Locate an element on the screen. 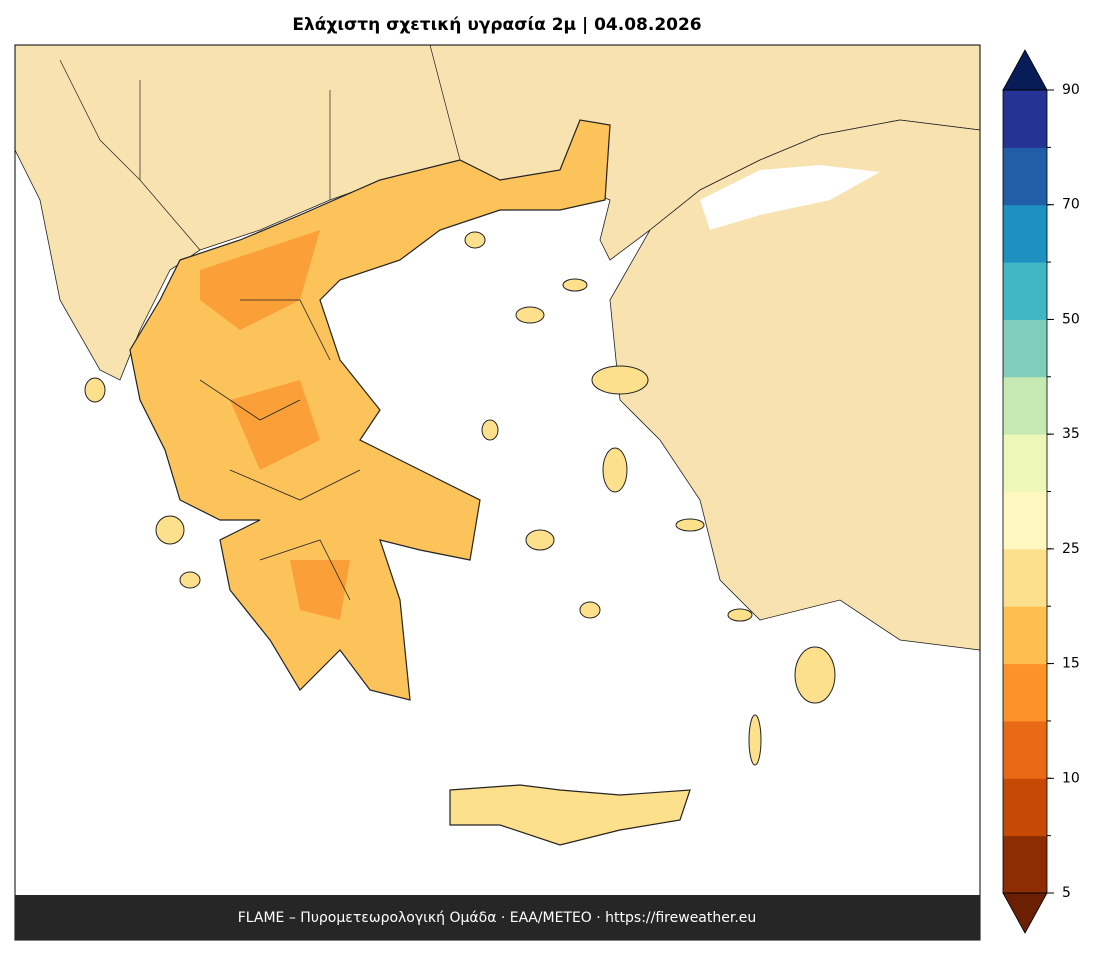 Image resolution: width=1098 pixels, height=959 pixels. colorbar: 5 10 15 25 35 50 70 90 is located at coordinates (1041, 491).